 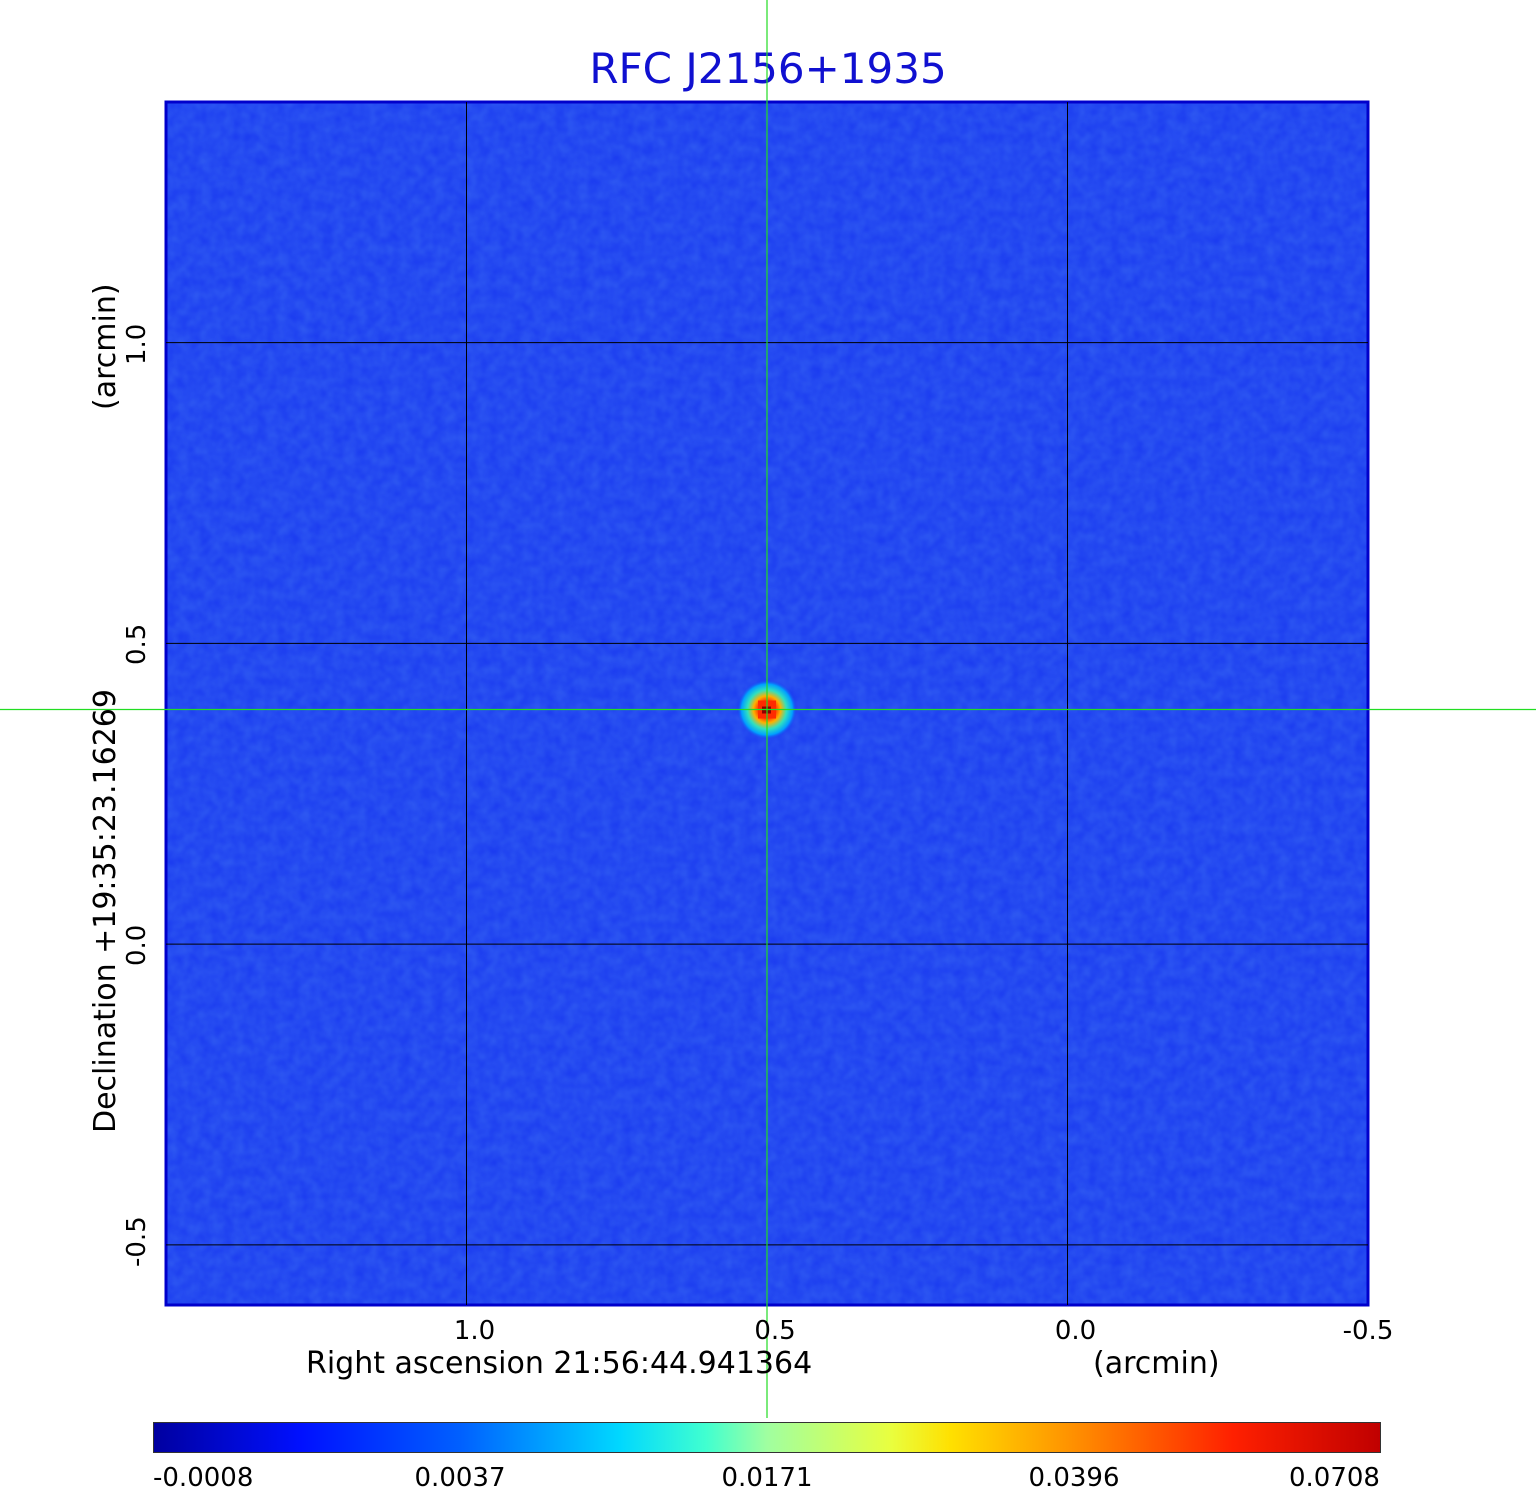 What do you see at coordinates (1074, 1478) in the screenshot?
I see `colorbar-tick-label: 0.0396` at bounding box center [1074, 1478].